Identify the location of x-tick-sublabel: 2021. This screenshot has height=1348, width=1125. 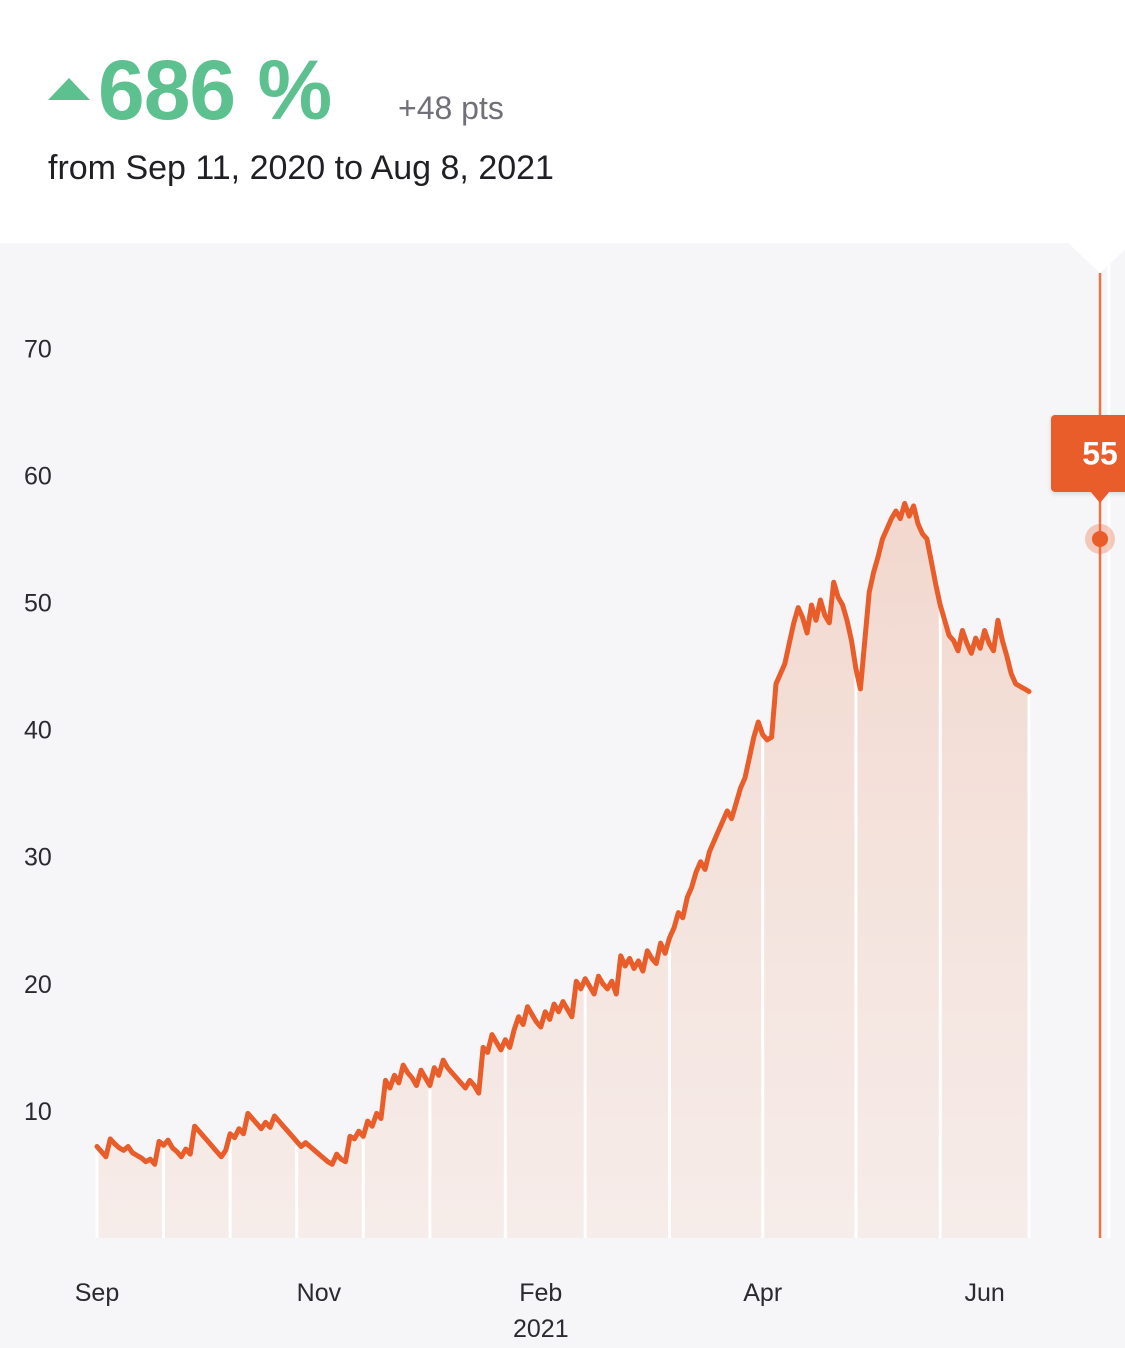
(541, 1329).